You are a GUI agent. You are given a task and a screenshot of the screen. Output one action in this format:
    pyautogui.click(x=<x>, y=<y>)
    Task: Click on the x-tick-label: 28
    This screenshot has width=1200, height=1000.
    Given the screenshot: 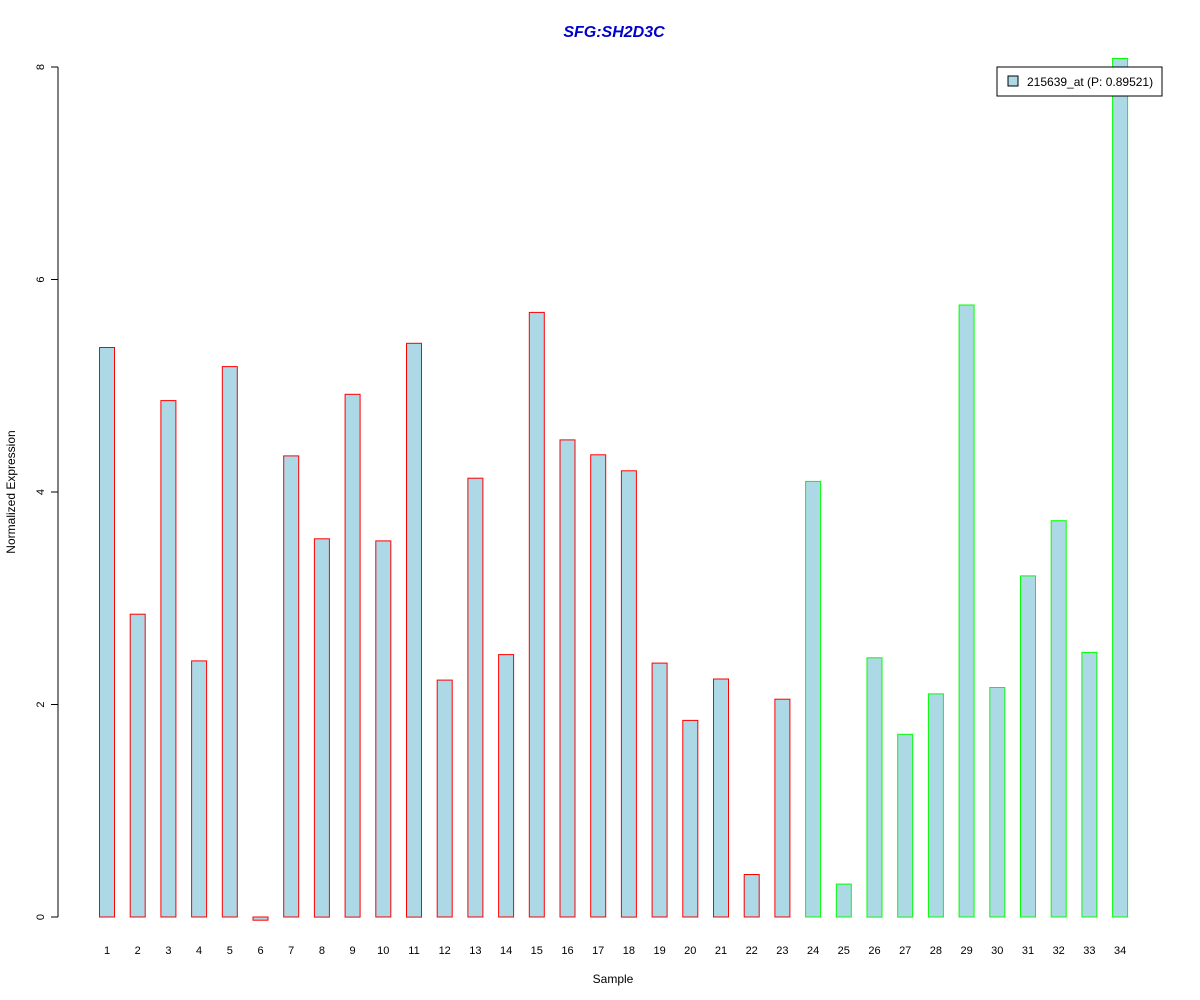 What is the action you would take?
    pyautogui.click(x=936, y=951)
    